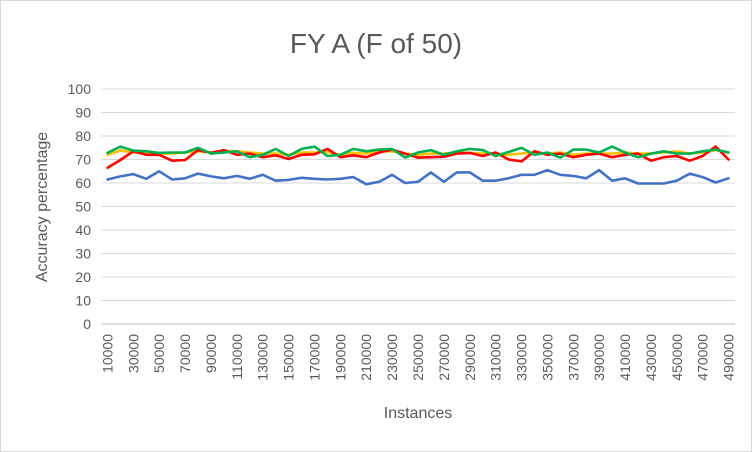 The width and height of the screenshot is (752, 452). Describe the element at coordinates (418, 165) in the screenshot. I see `series-lines` at that location.